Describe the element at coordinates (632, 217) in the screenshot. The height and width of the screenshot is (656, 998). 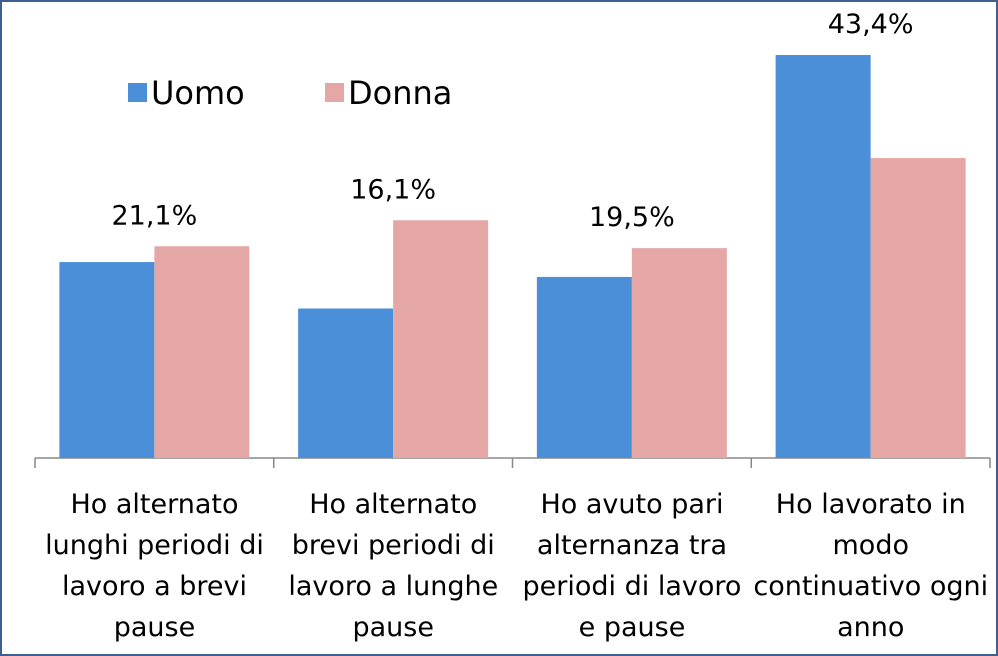
I see `data-label: 19,5%` at that location.